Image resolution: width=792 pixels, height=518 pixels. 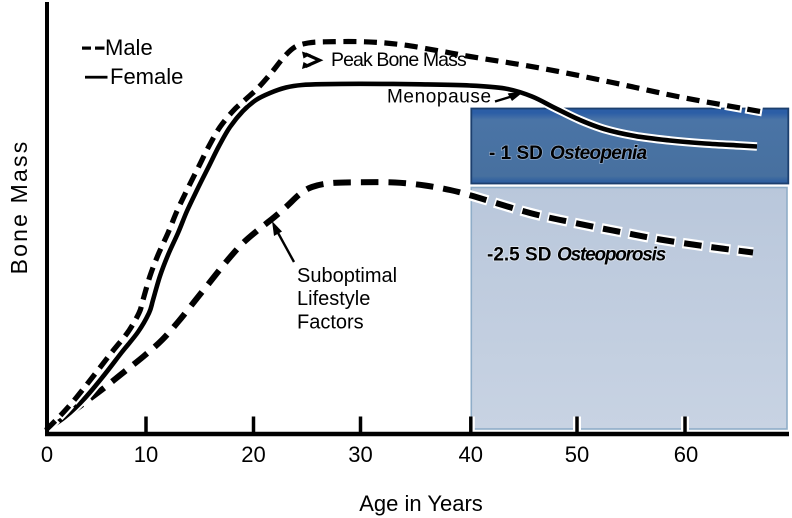 What do you see at coordinates (399, 60) in the screenshot?
I see `svg-text: Peak Bone Mass` at bounding box center [399, 60].